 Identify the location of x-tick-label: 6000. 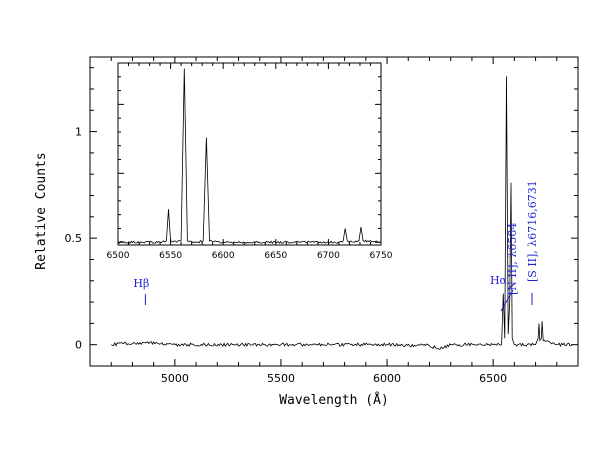
(387, 378).